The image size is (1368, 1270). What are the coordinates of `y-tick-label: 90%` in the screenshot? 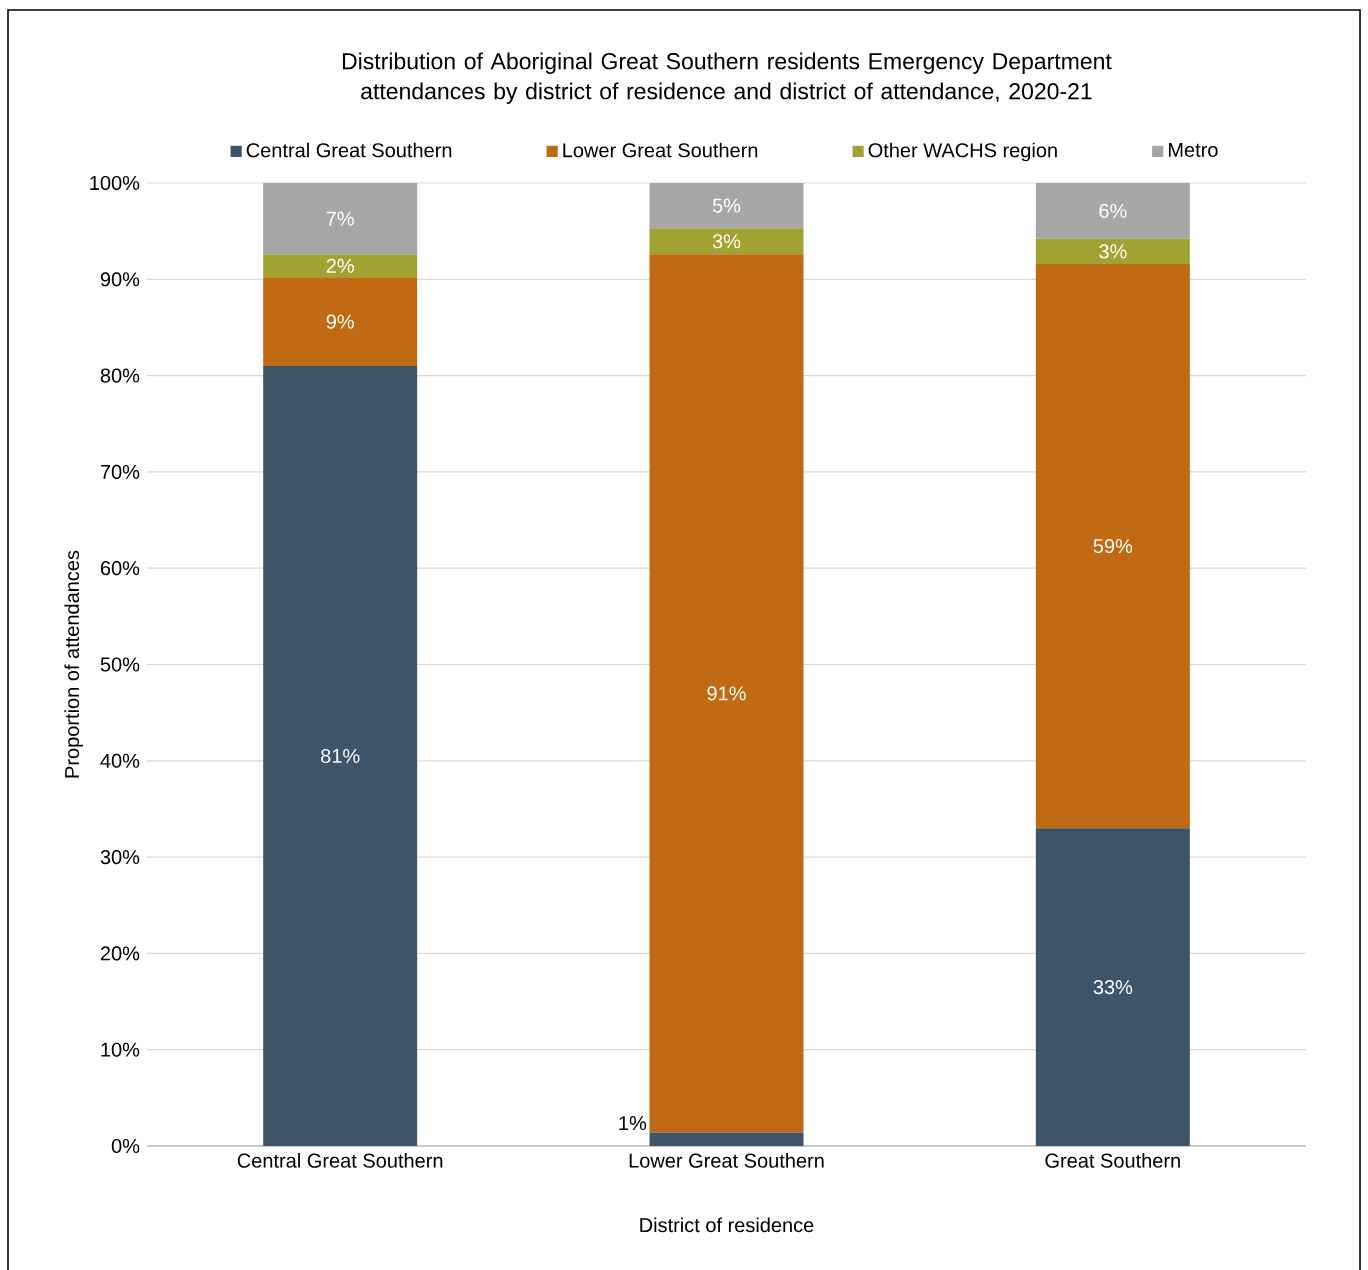 It's located at (120, 279).